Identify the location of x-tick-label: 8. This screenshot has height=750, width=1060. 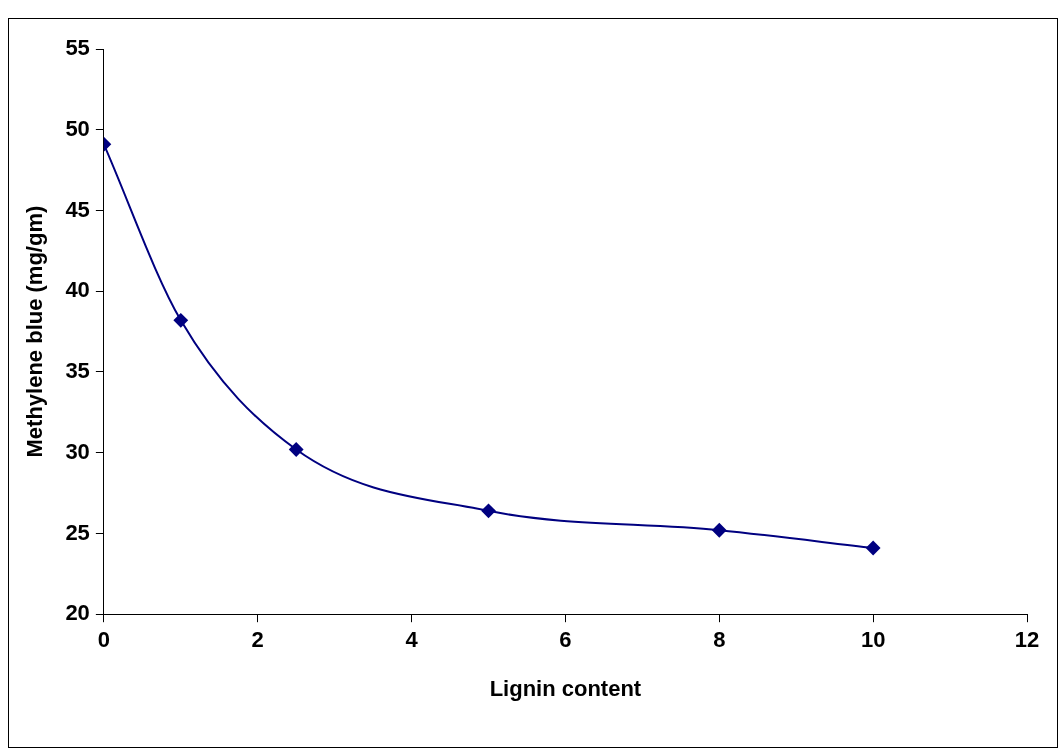
(719, 640).